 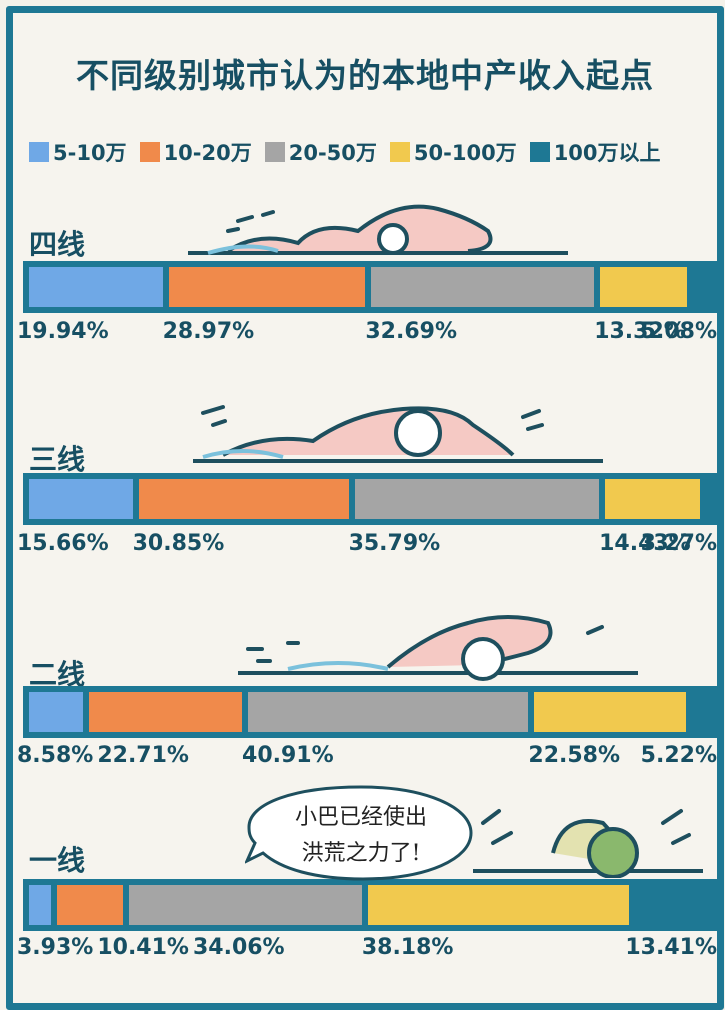 What do you see at coordinates (574, 755) in the screenshot?
I see `percent-label: 22.58%` at bounding box center [574, 755].